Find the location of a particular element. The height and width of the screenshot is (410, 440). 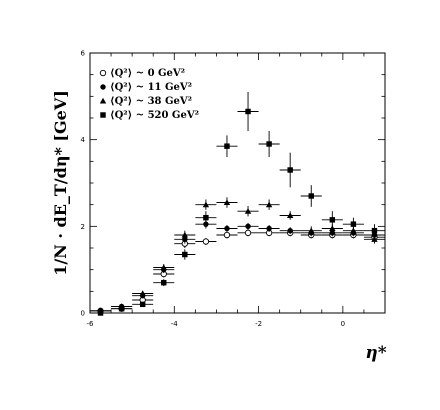

legend-label: ⟨Q²⟩ ~ 38 GeV² is located at coordinates (151, 101).